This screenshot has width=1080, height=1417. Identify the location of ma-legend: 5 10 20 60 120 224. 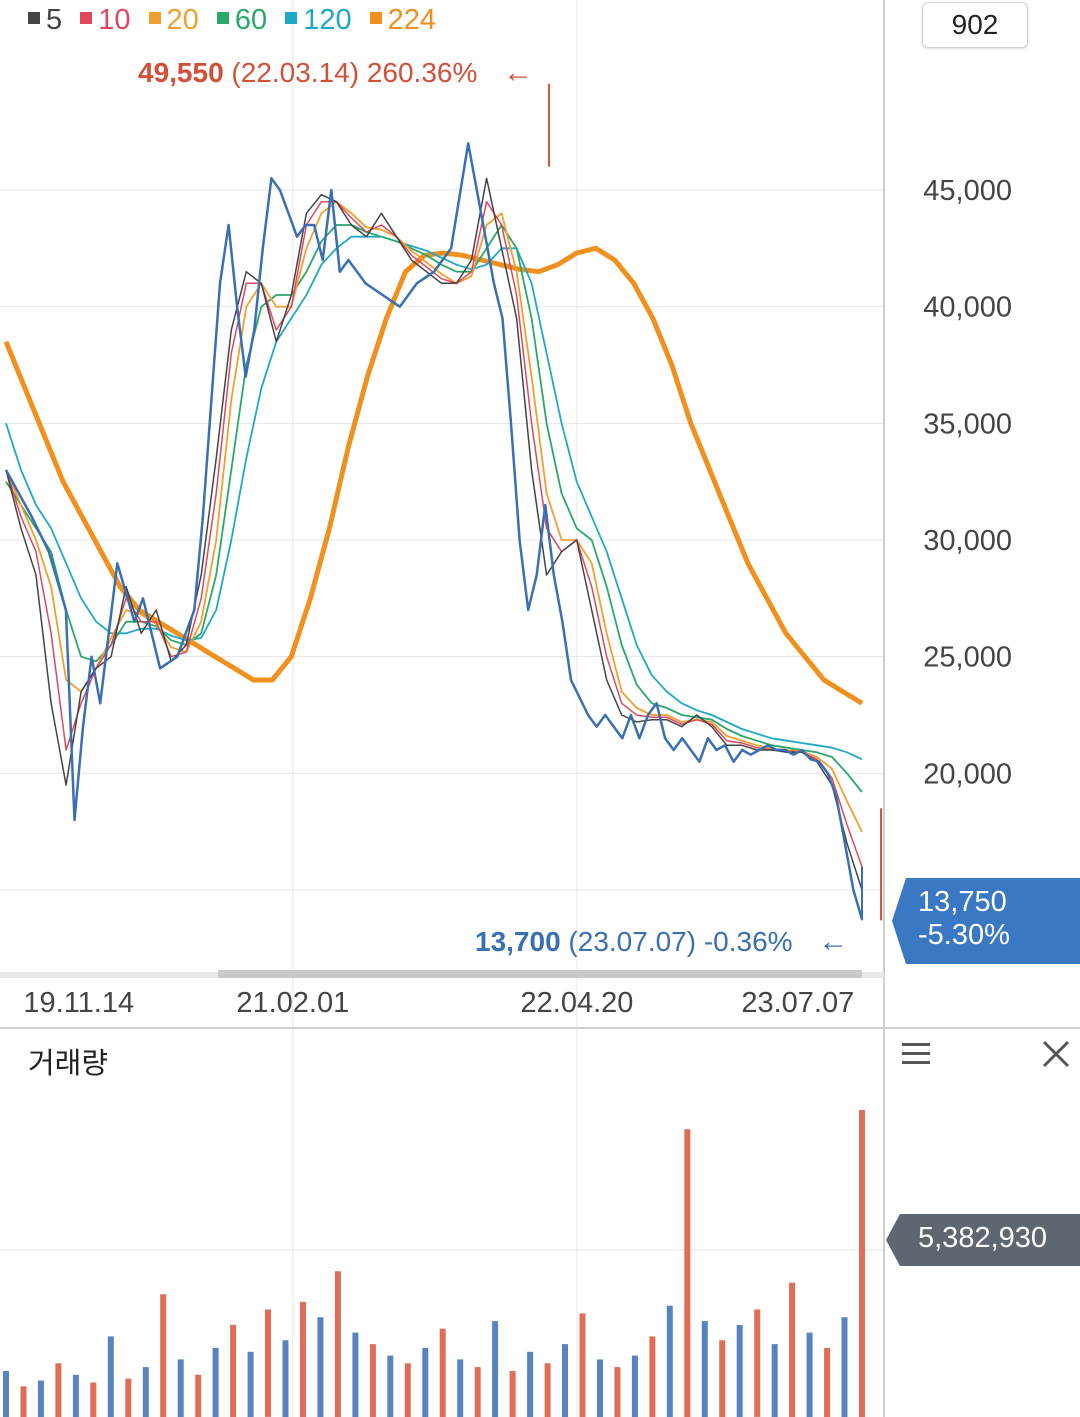
(237, 20).